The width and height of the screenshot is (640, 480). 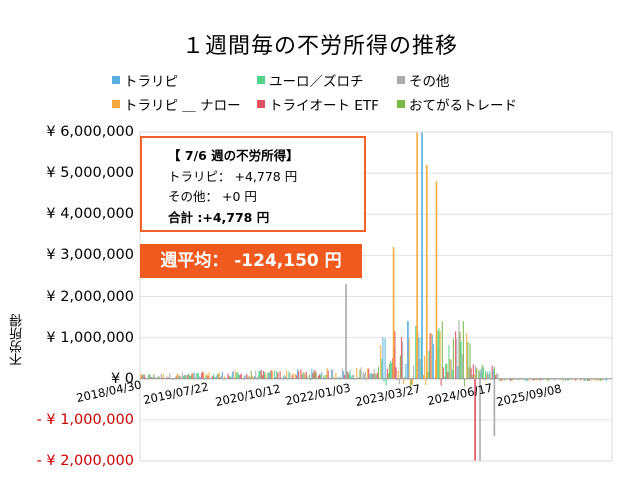 What do you see at coordinates (316, 82) in the screenshot?
I see `legend-label-euro-zloty: ユーロ／ズロチ` at bounding box center [316, 82].